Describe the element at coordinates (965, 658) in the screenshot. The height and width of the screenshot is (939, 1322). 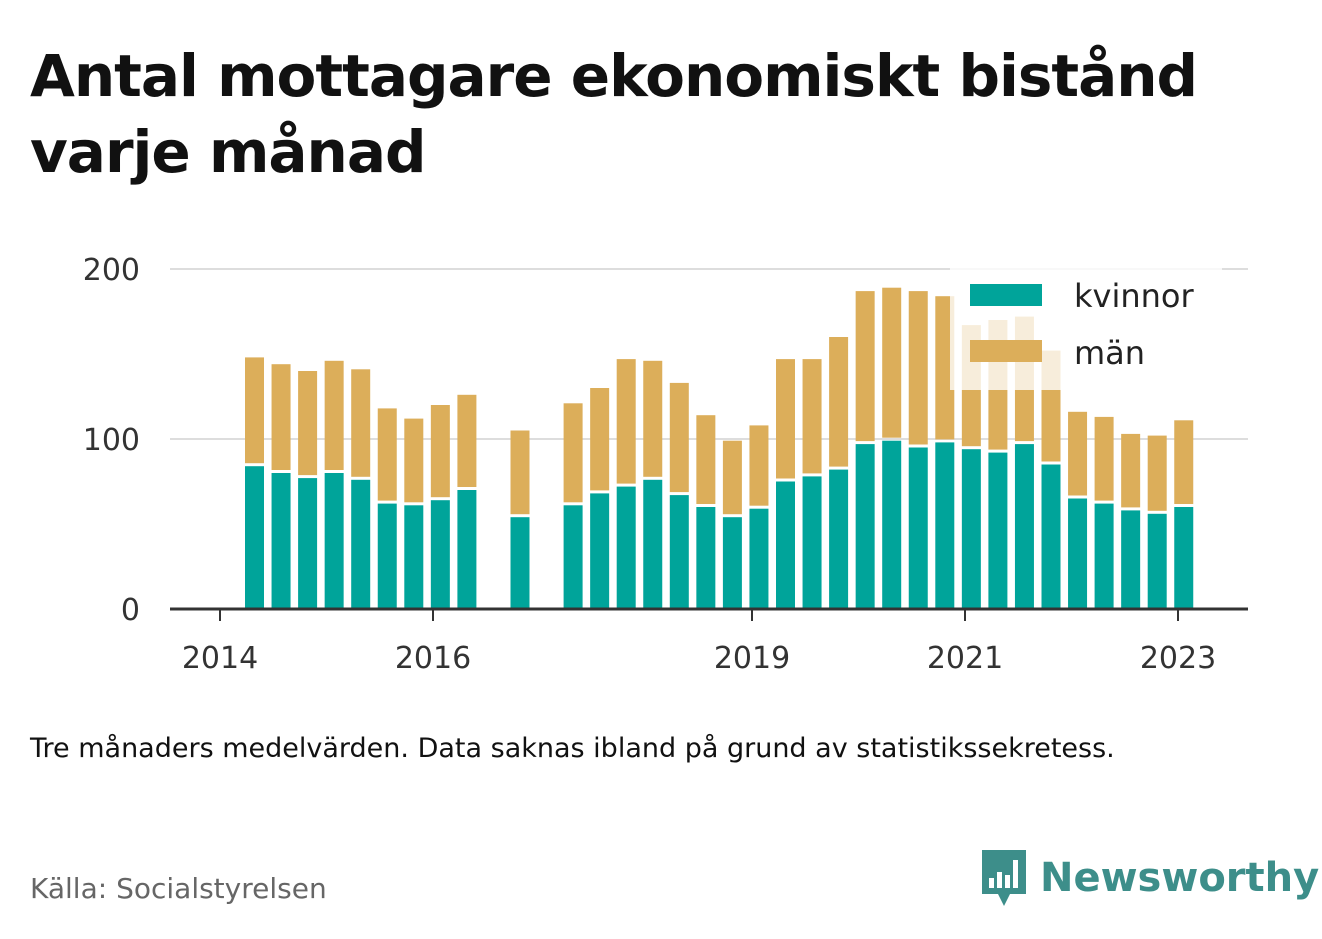
I see `x-tick-label: 2021` at that location.